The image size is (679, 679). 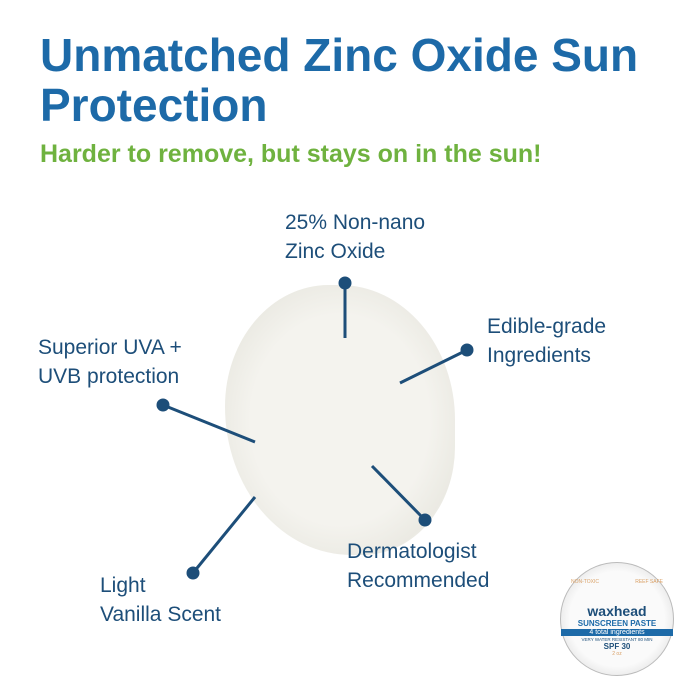 What do you see at coordinates (617, 639) in the screenshot?
I see `water-resistance: VERY WATER RESISTANT 80 MIN` at bounding box center [617, 639].